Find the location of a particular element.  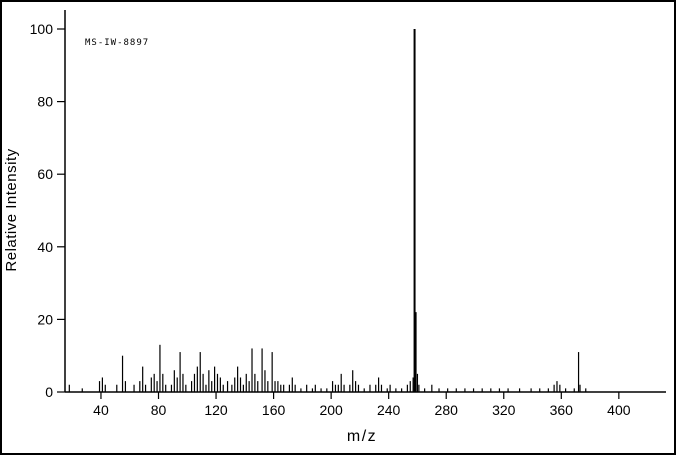

x-tick-label: 40 is located at coordinates (101, 410).